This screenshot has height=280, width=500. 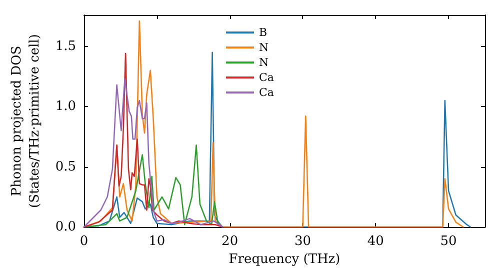 What do you see at coordinates (375, 241) in the screenshot?
I see `x-tick-label: 40` at bounding box center [375, 241].